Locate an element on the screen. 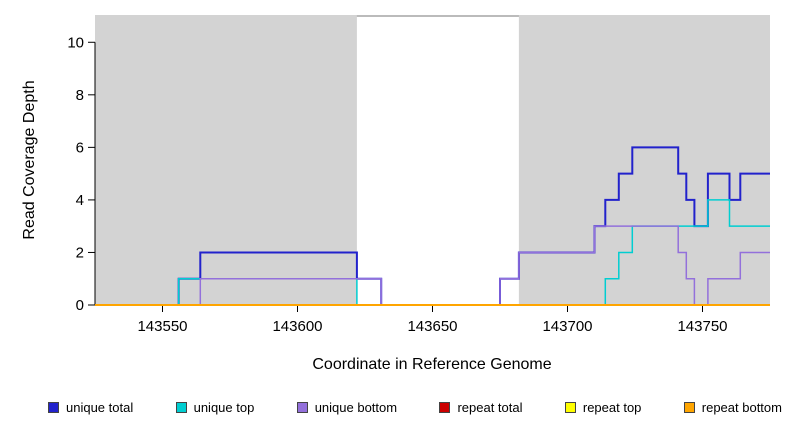 Image resolution: width=792 pixels, height=432 pixels. y-tick-label: 6 is located at coordinates (80, 147).